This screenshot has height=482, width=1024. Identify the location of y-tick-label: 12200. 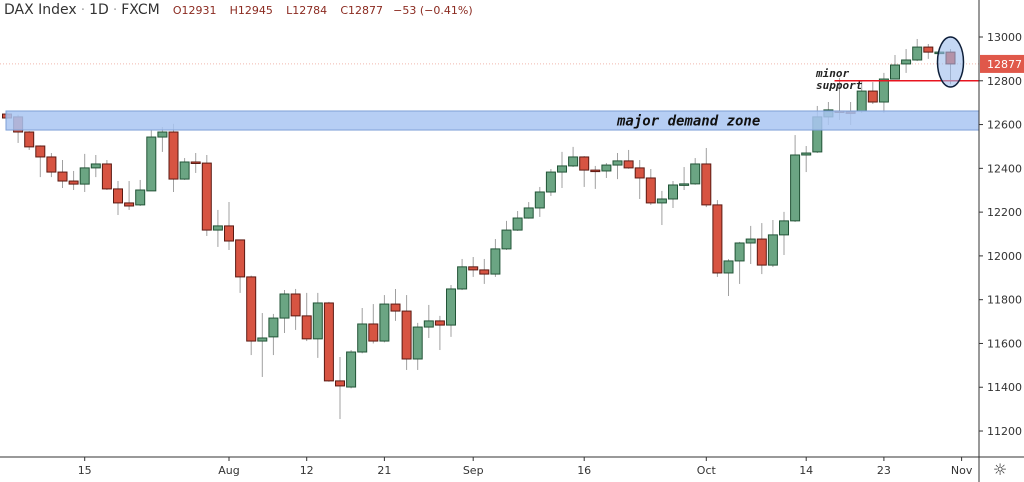
(1004, 212).